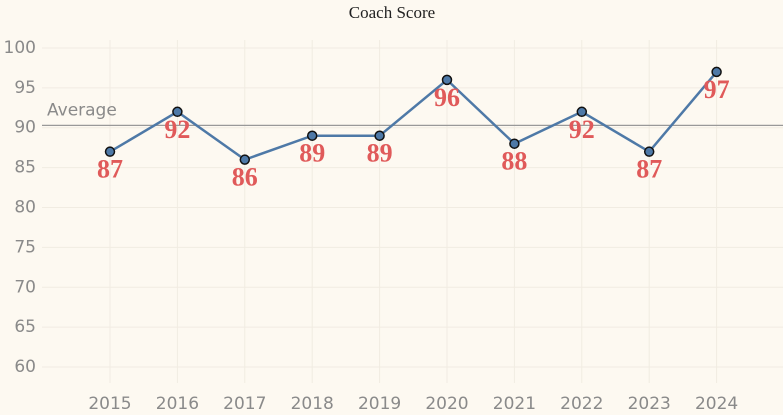  Describe the element at coordinates (25, 128) in the screenshot. I see `y-tick-label: 90` at that location.